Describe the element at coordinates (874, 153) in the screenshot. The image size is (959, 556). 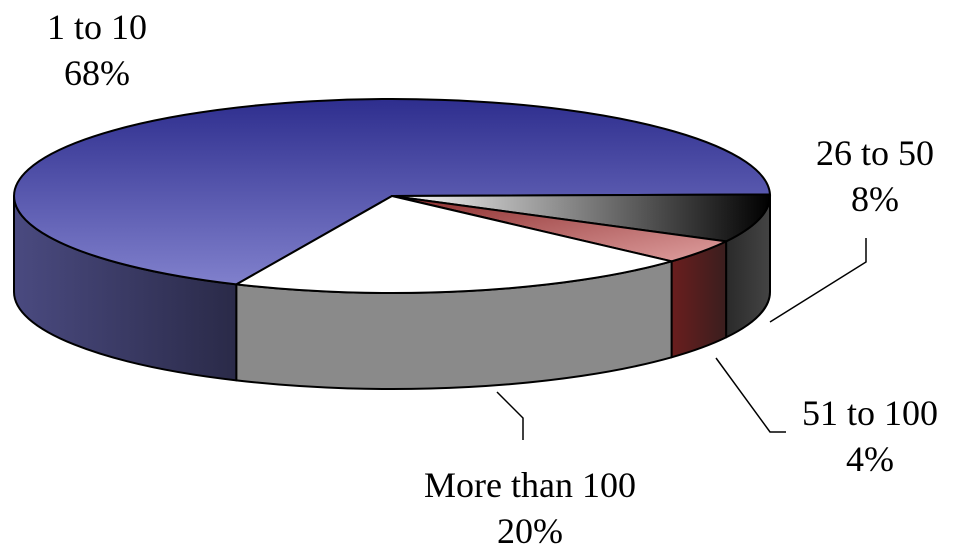
I see `slice-name: 26 to 50` at that location.